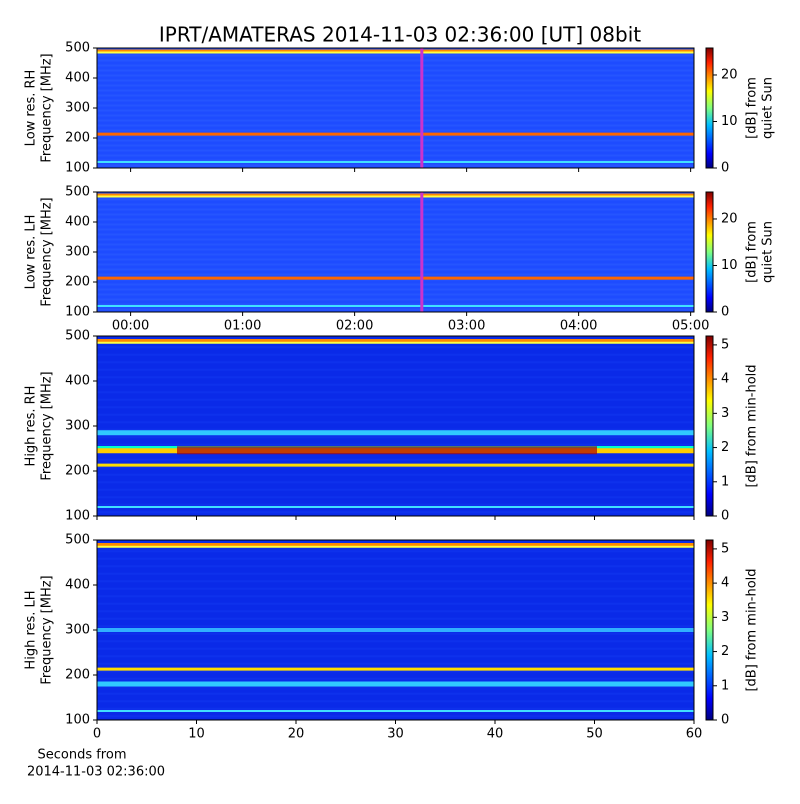 The width and height of the screenshot is (800, 804). What do you see at coordinates (466, 326) in the screenshot?
I see `x-tick-label: 03:00` at bounding box center [466, 326].